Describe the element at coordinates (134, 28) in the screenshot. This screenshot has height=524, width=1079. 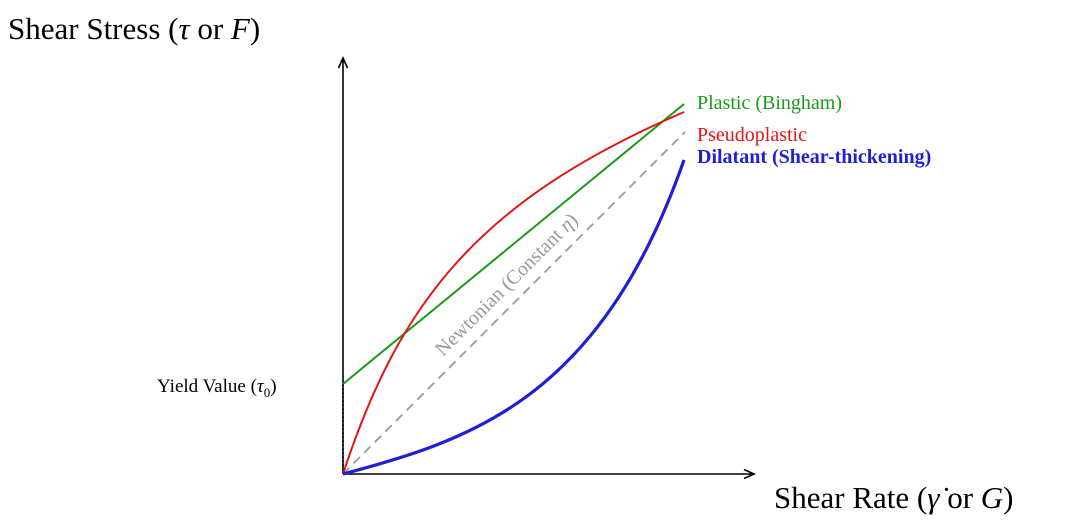
I see `y-axis-title: Shear Stress (τ or F)` at that location.